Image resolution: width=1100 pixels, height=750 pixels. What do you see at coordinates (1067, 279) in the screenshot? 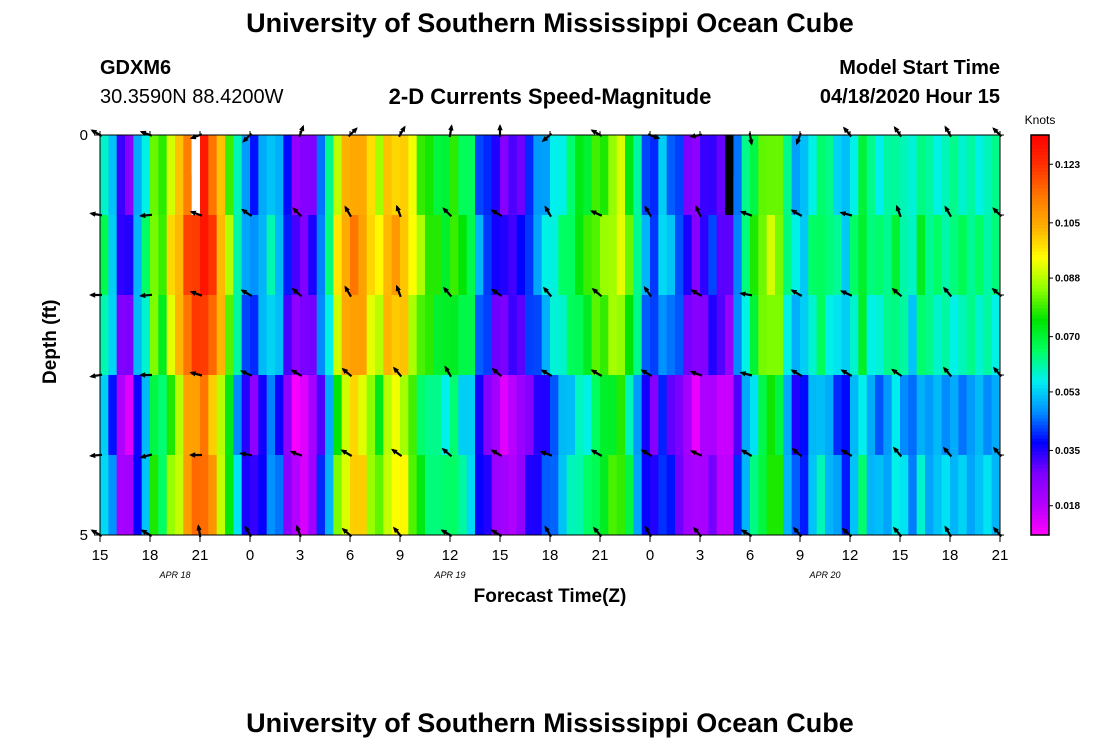
I see `colorbar-tick-label: 0.088` at bounding box center [1067, 279].